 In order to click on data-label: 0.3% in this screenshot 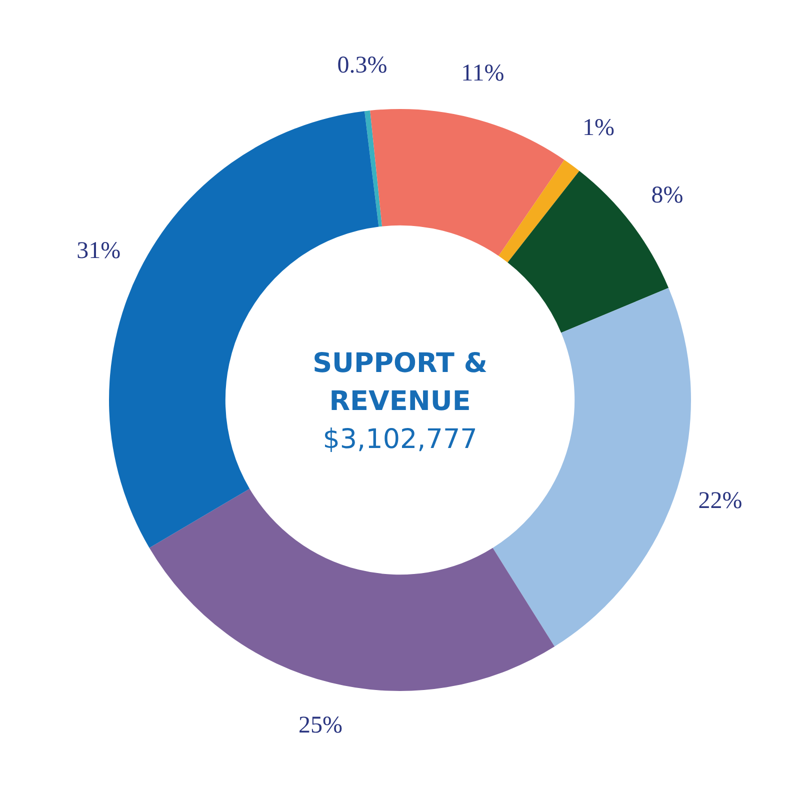, I will do `click(362, 65)`.